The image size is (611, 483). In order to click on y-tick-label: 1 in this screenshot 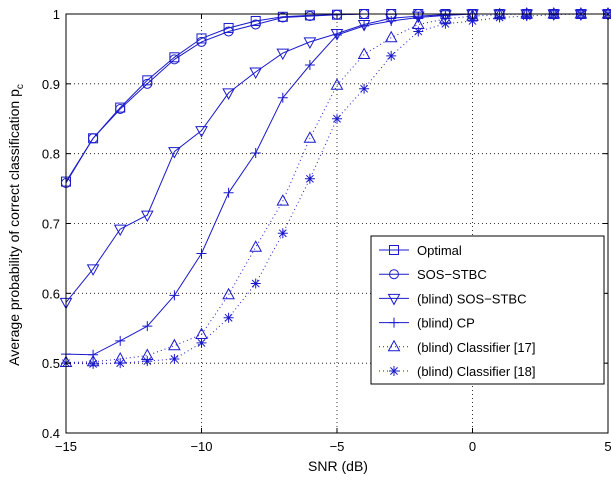, I will do `click(56, 14)`.